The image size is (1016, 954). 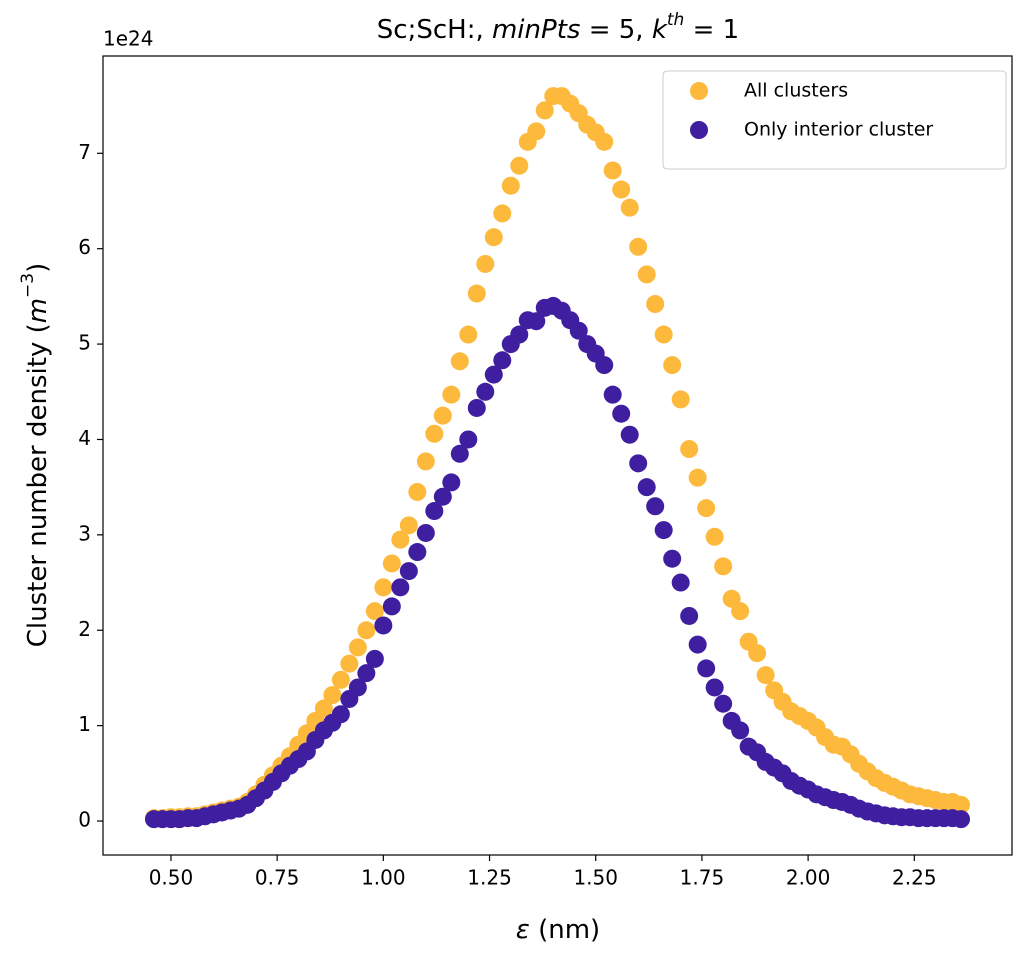 I want to click on x-axis-label: ε (nm), so click(x=558, y=930).